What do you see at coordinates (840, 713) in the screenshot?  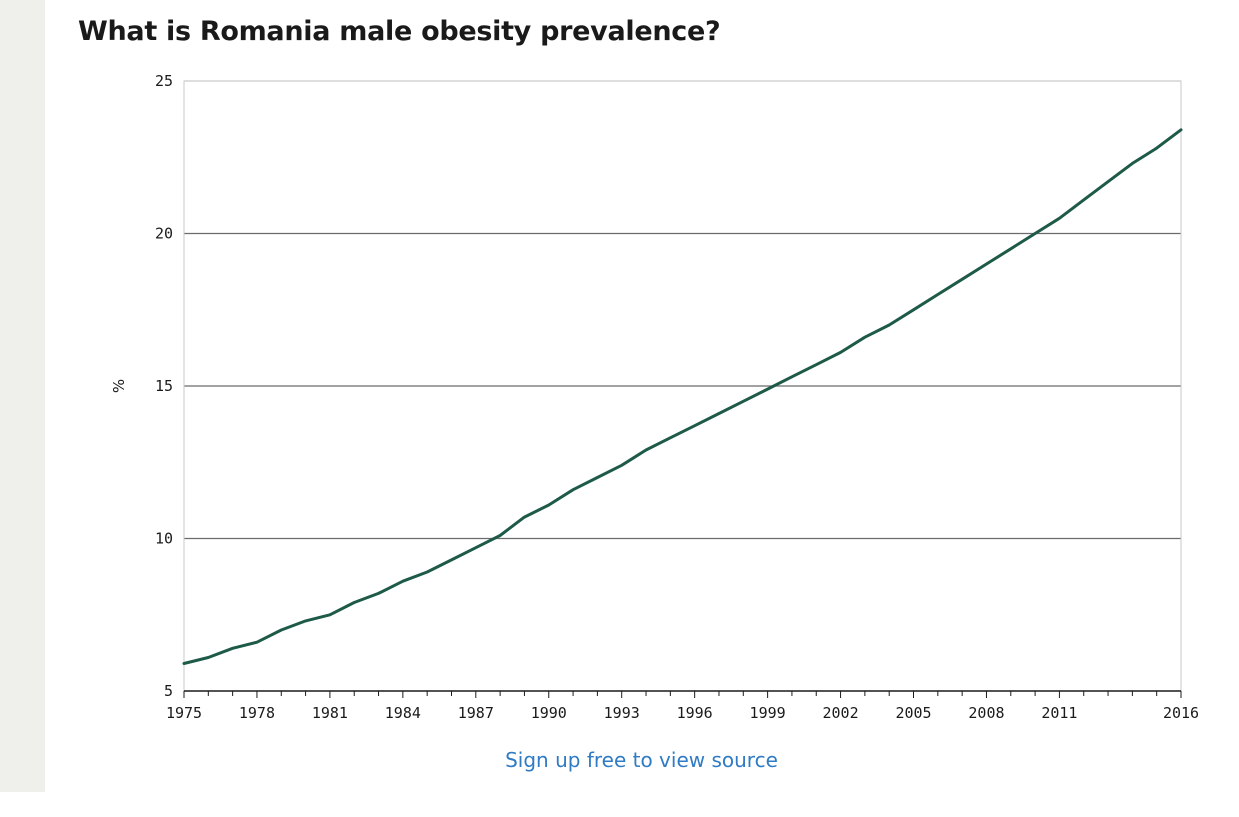 I see `x-tick-label: 2002` at bounding box center [840, 713].